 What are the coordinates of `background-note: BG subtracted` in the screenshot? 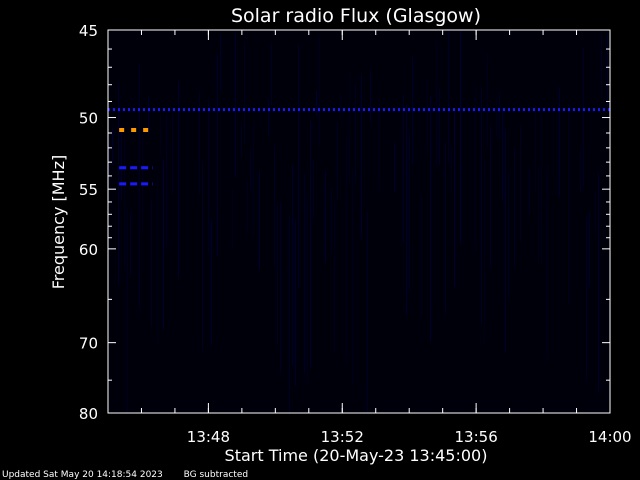 It's located at (216, 475).